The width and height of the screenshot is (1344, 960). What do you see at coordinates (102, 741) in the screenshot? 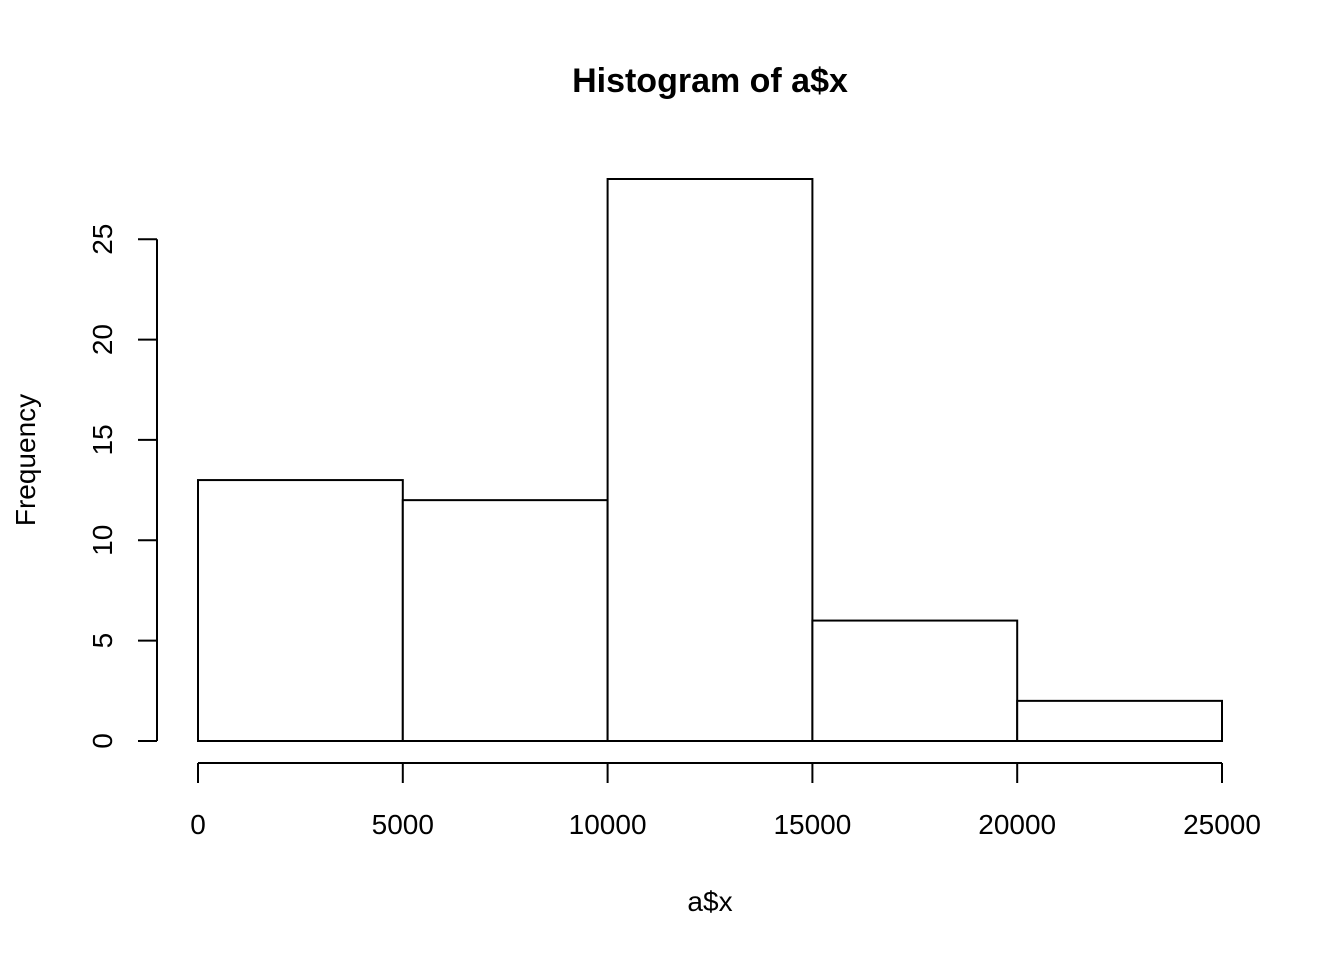
I see `y-tick-label-0: 0` at bounding box center [102, 741].